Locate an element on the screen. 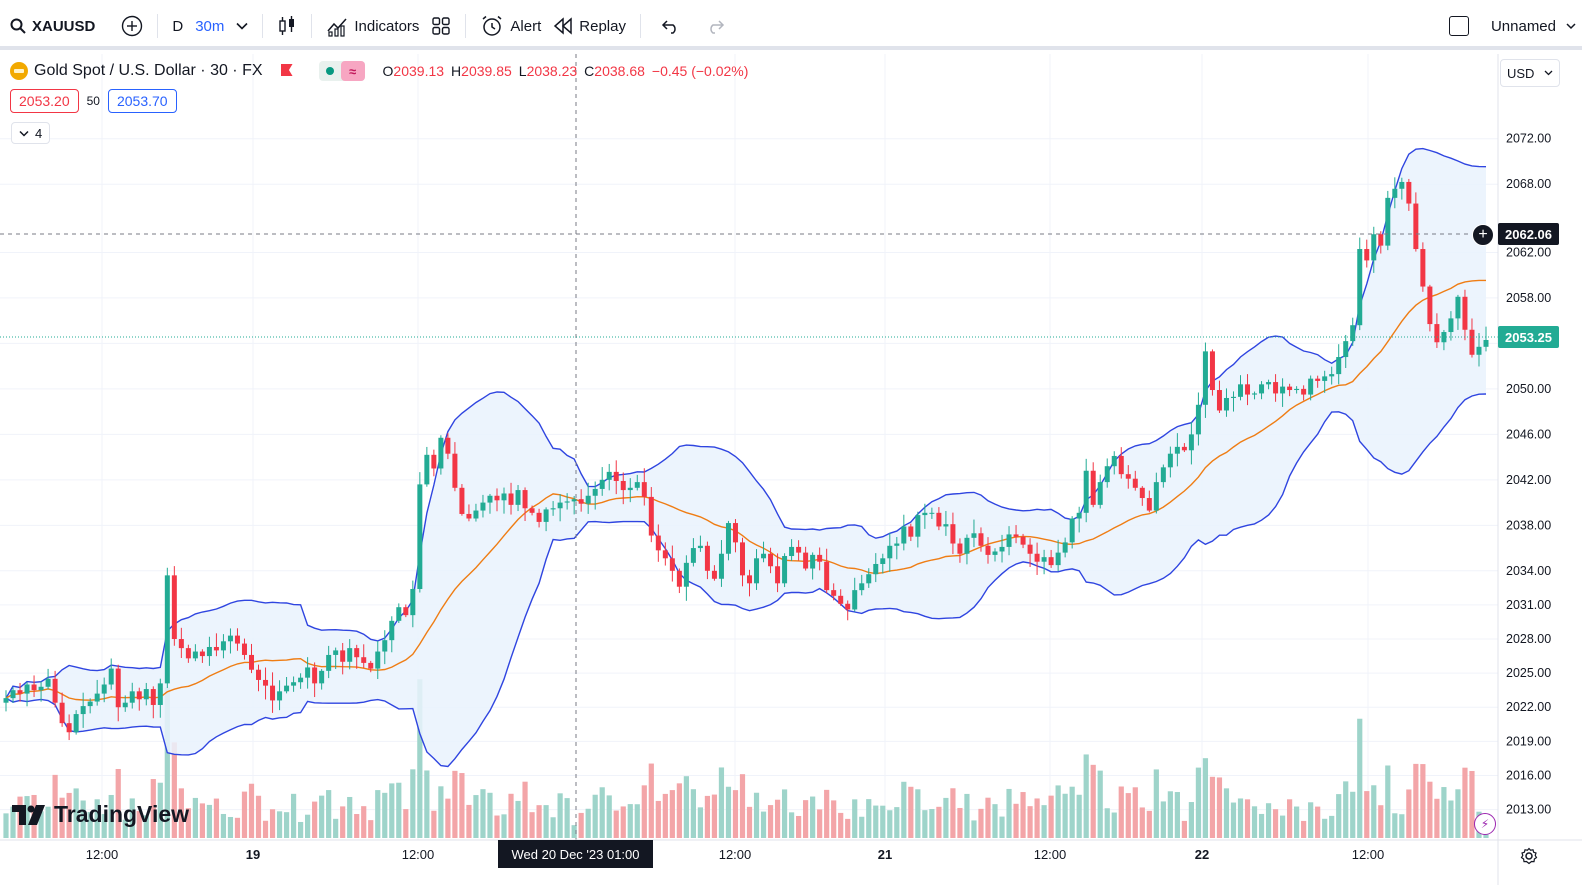  tradingview-logo: TradingView is located at coordinates (100, 814).